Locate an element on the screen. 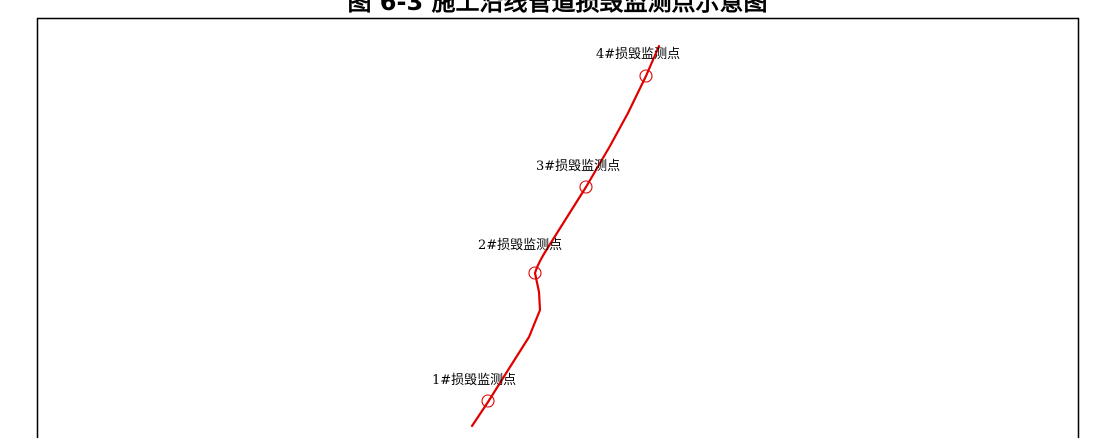  point-3-label: 3#损毁监测点 is located at coordinates (578, 166).